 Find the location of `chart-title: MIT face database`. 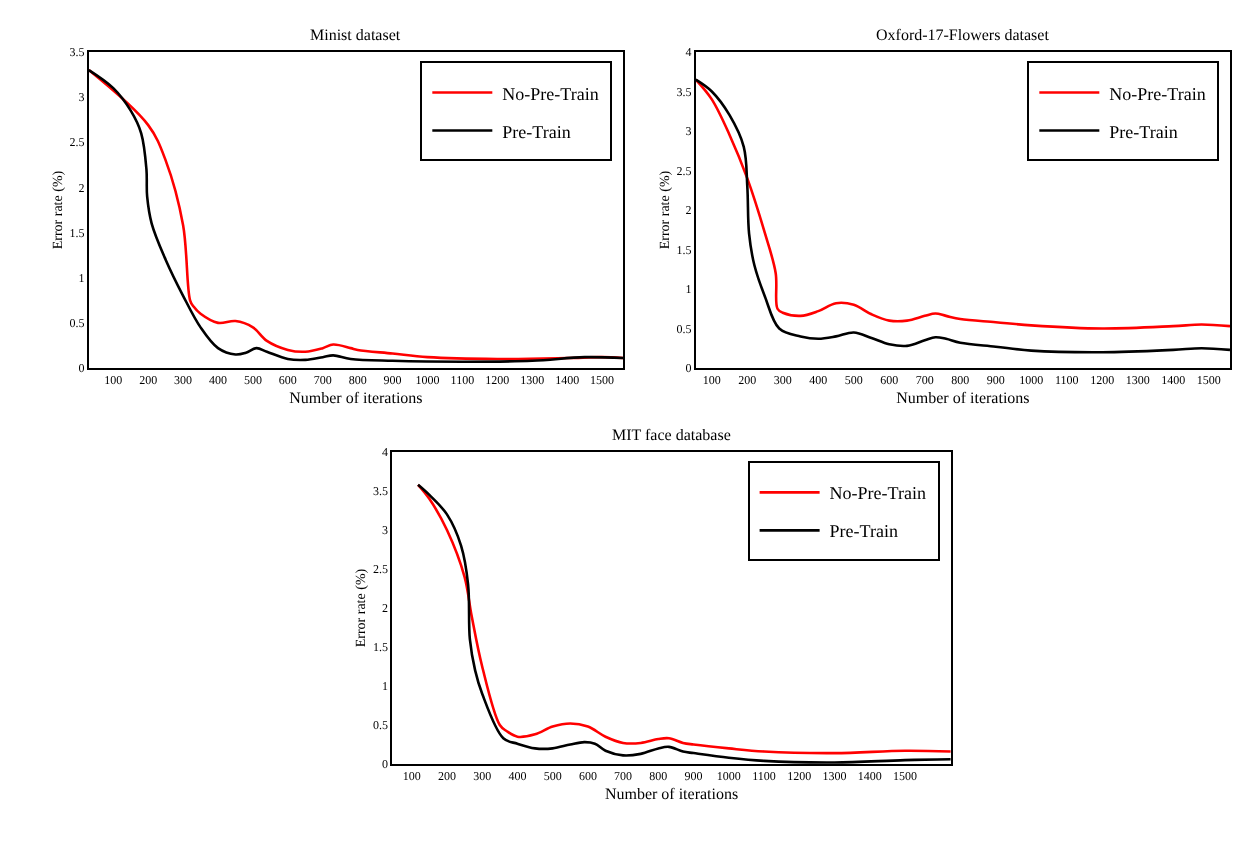

chart-title: MIT face database is located at coordinates (672, 435).